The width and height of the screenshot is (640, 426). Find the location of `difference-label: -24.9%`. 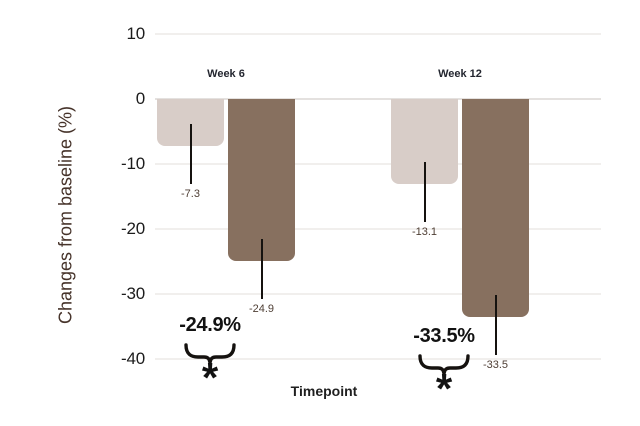

difference-label: -24.9% is located at coordinates (210, 325).